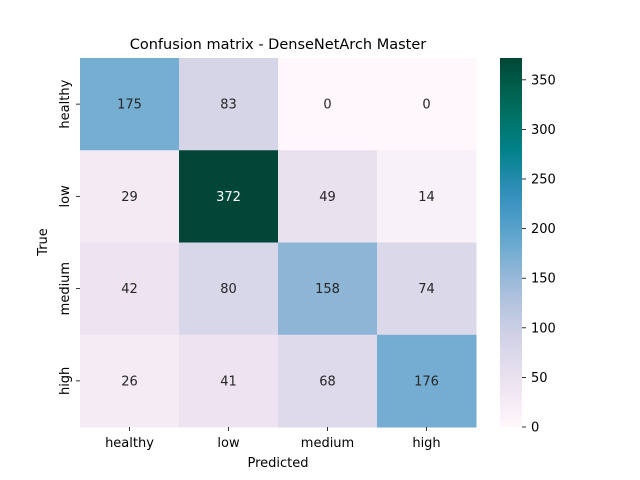 The image size is (640, 480). What do you see at coordinates (273, 439) in the screenshot?
I see `x-axis: healthy low medium high` at bounding box center [273, 439].